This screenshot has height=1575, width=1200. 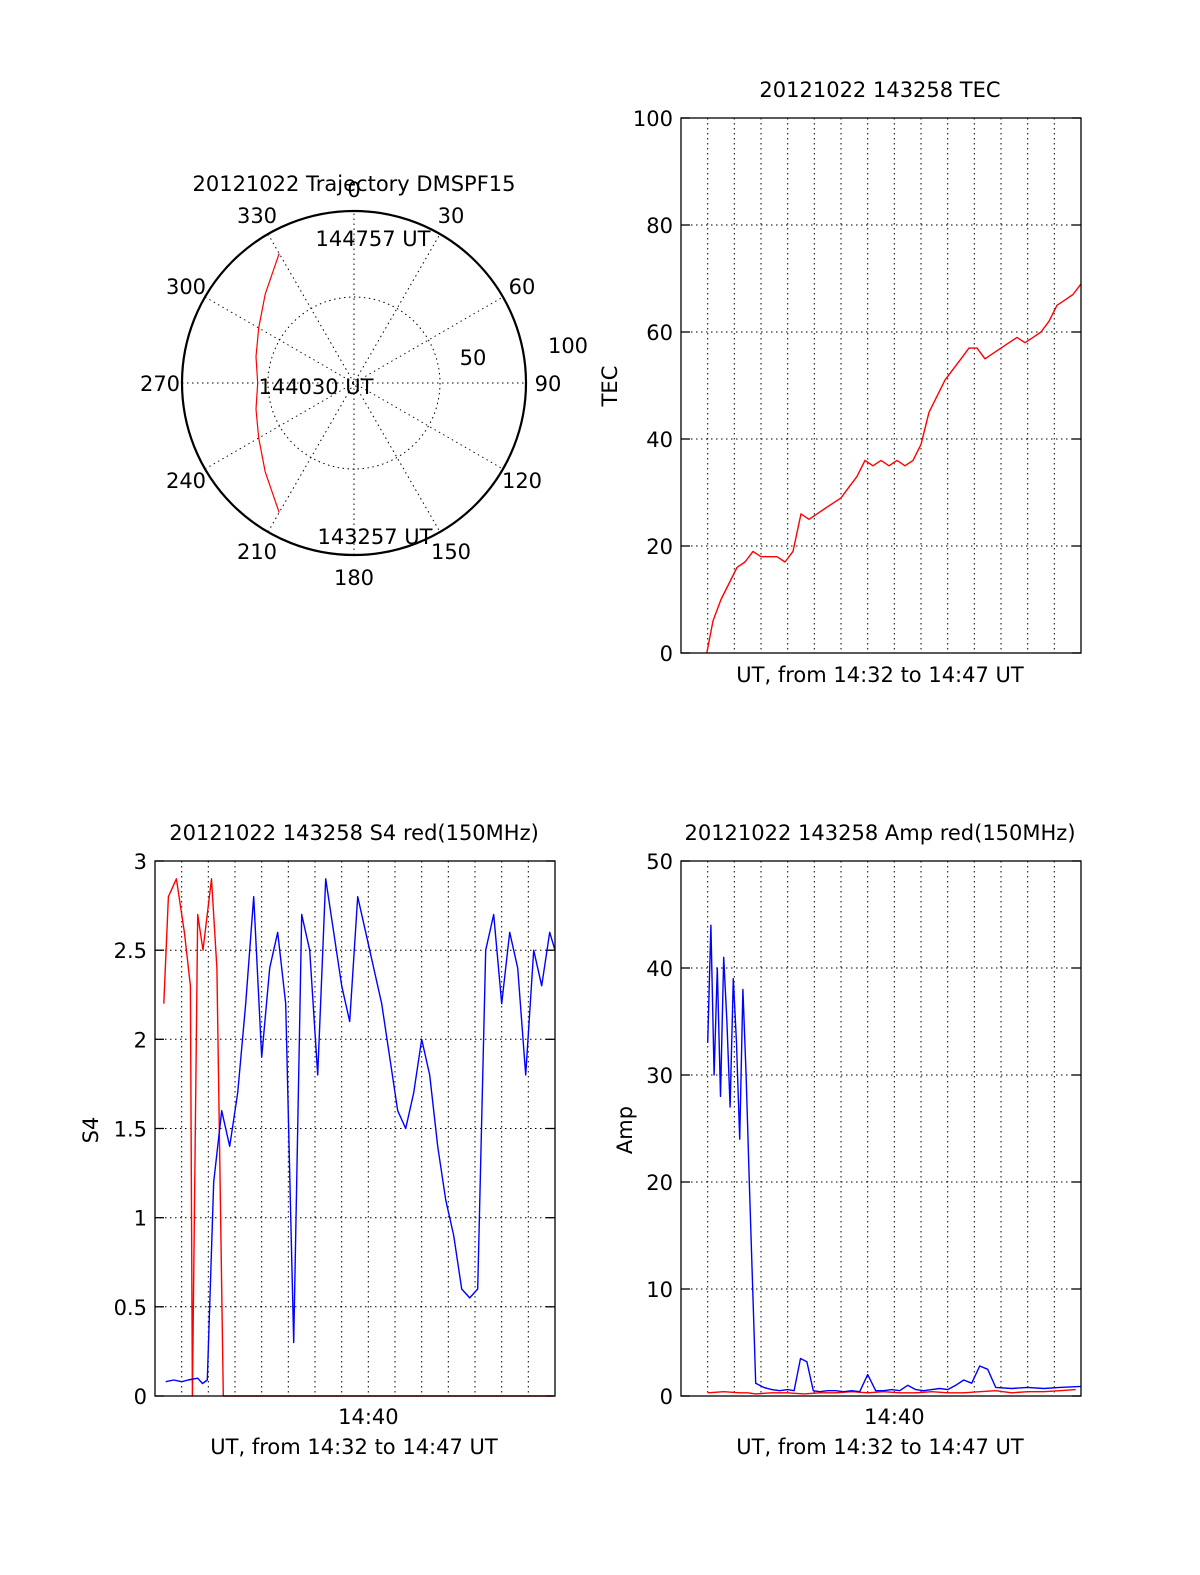 What do you see at coordinates (140, 862) in the screenshot?
I see `y-tick-label: 3` at bounding box center [140, 862].